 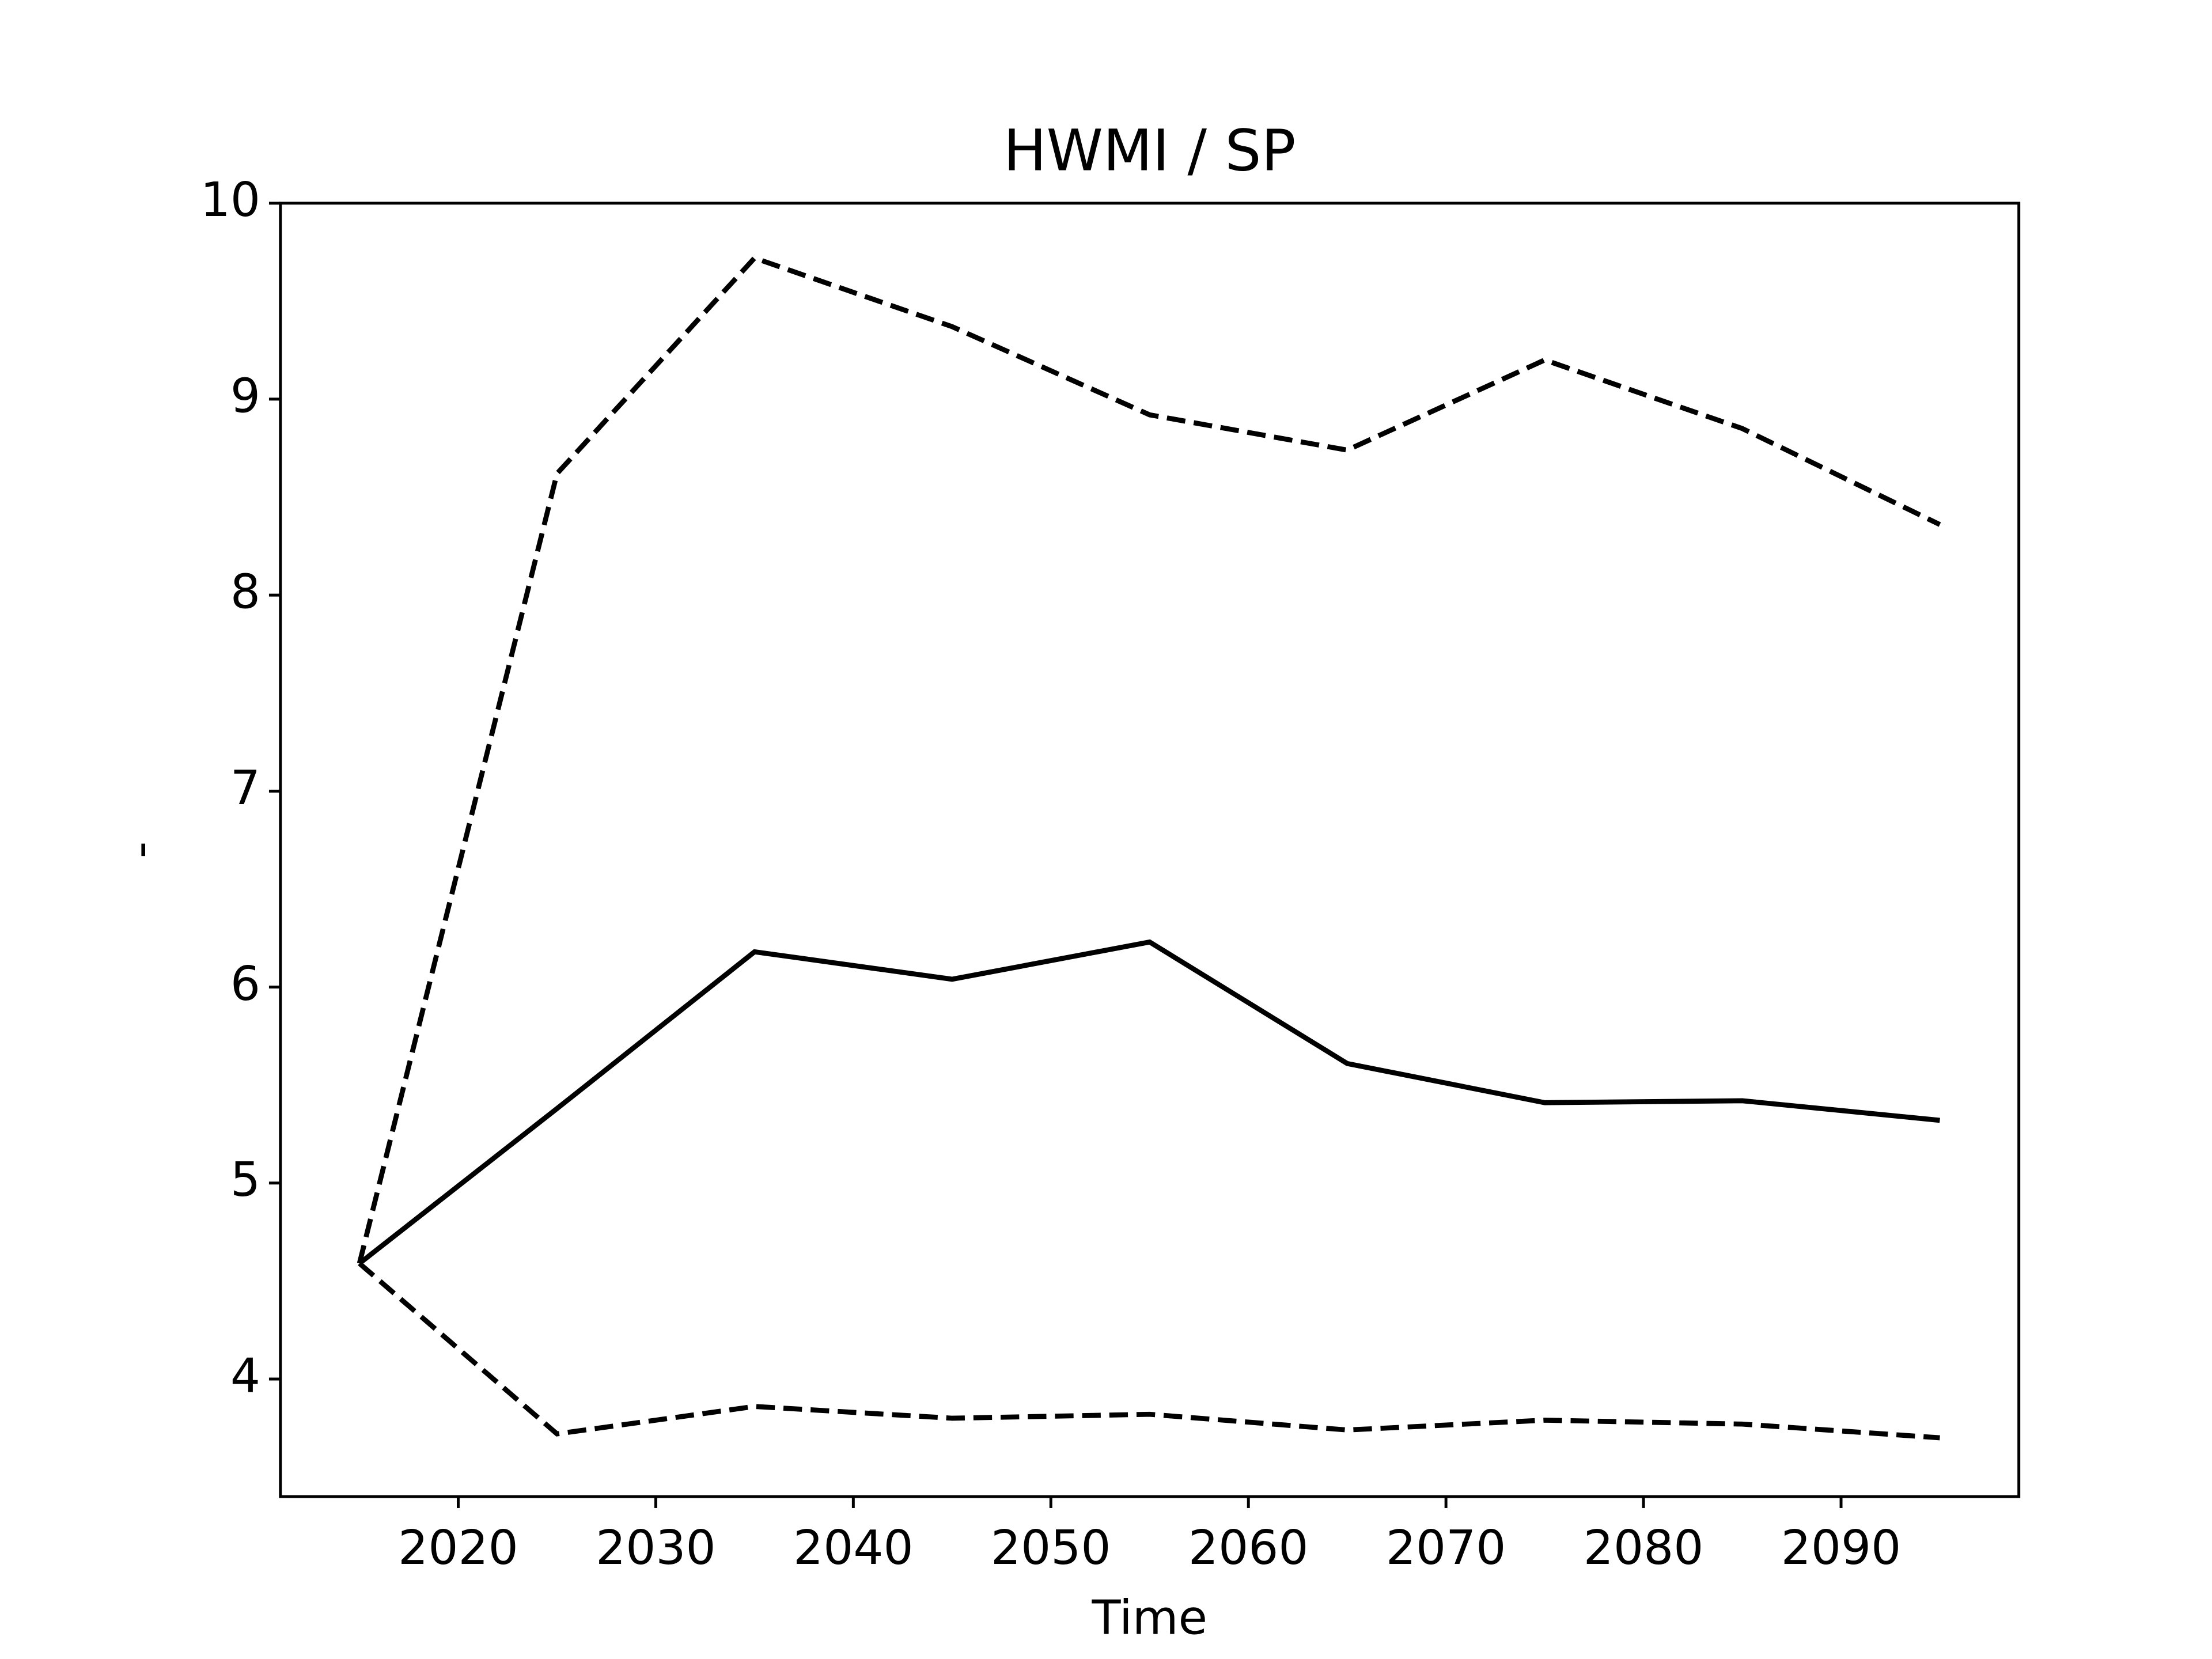 What do you see at coordinates (458, 1548) in the screenshot?
I see `x-tick-label: 2020` at bounding box center [458, 1548].